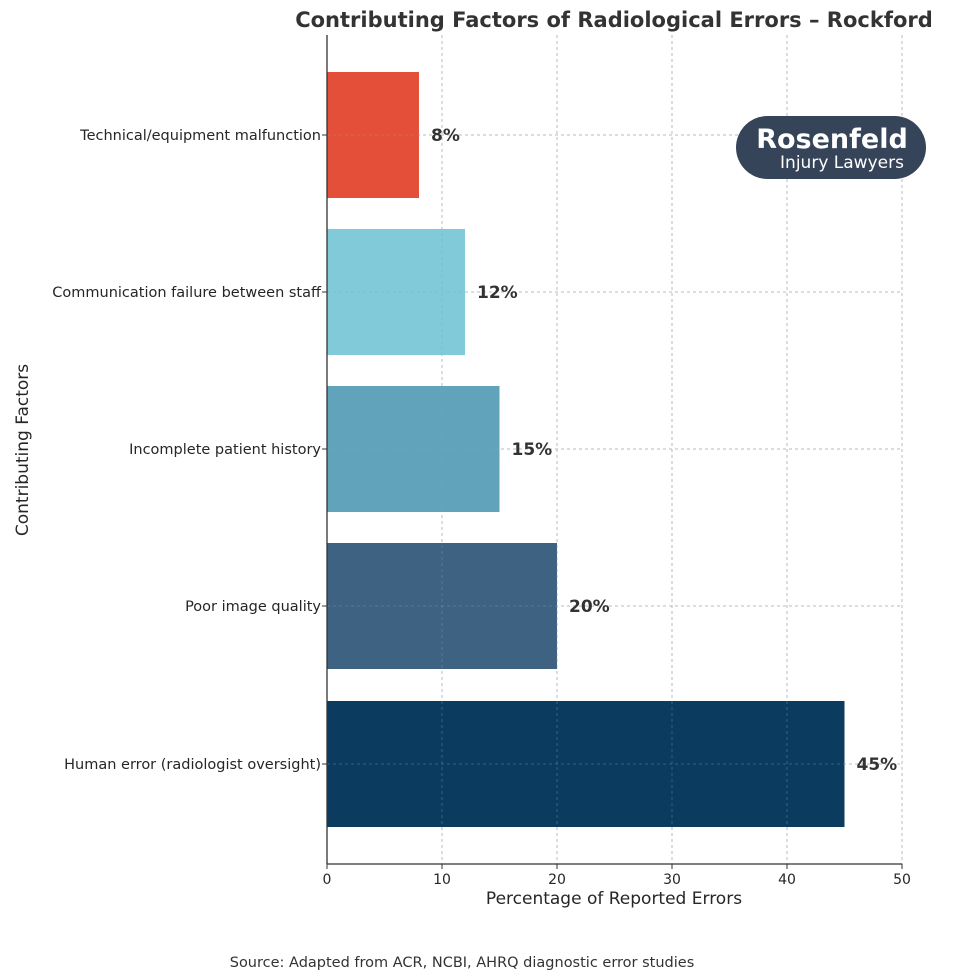 This screenshot has height=980, width=980. Describe the element at coordinates (902, 880) in the screenshot. I see `x-tick-label: 50` at that location.